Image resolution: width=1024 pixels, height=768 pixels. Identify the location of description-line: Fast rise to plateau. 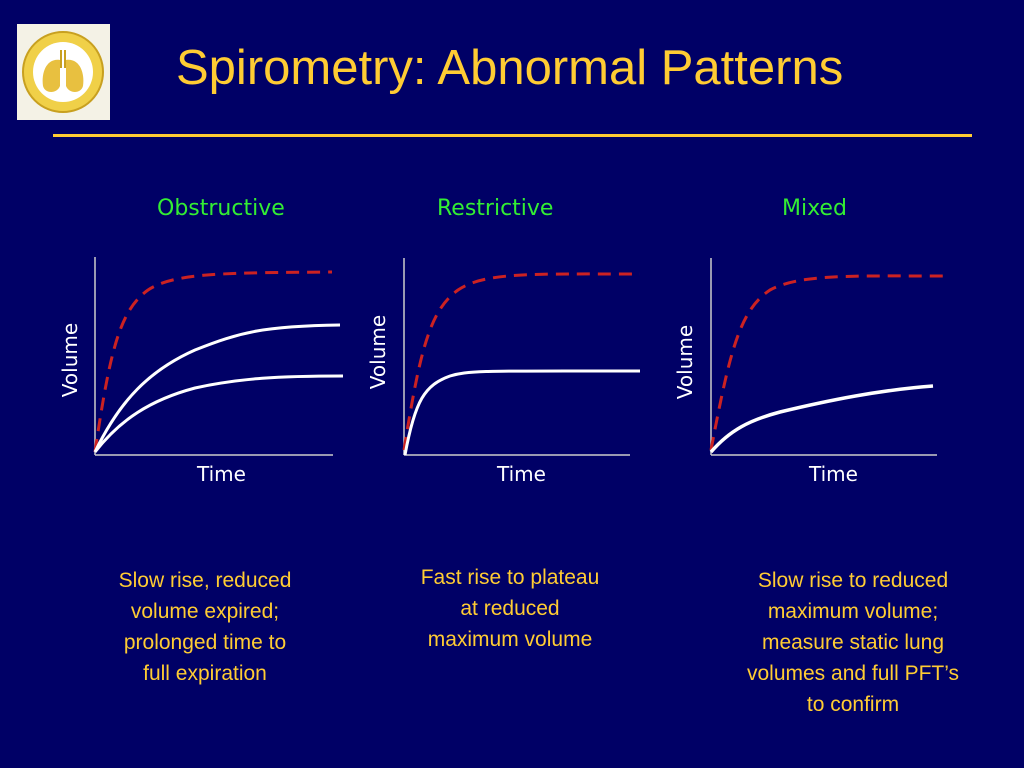
(510, 577).